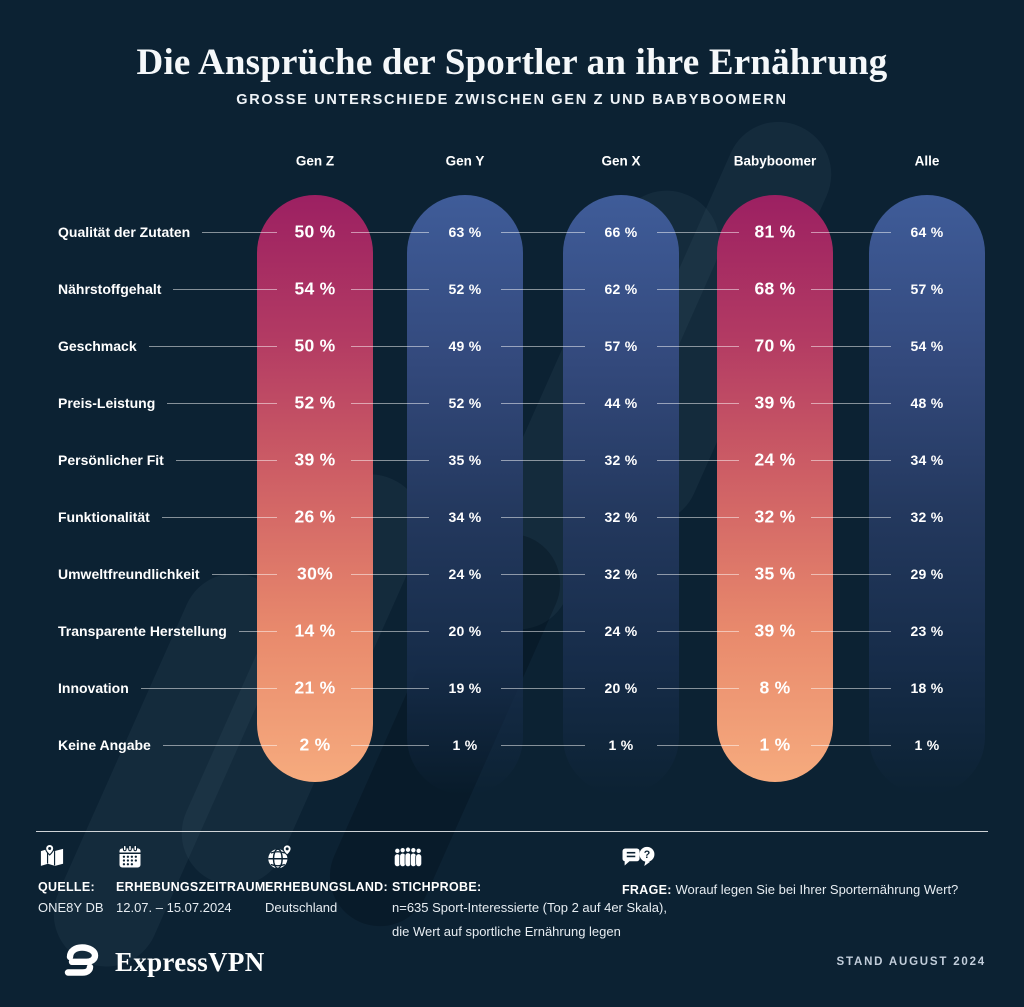 The width and height of the screenshot is (1024, 1007). What do you see at coordinates (315, 161) in the screenshot?
I see `column-header-gen-z: Gen Z` at bounding box center [315, 161].